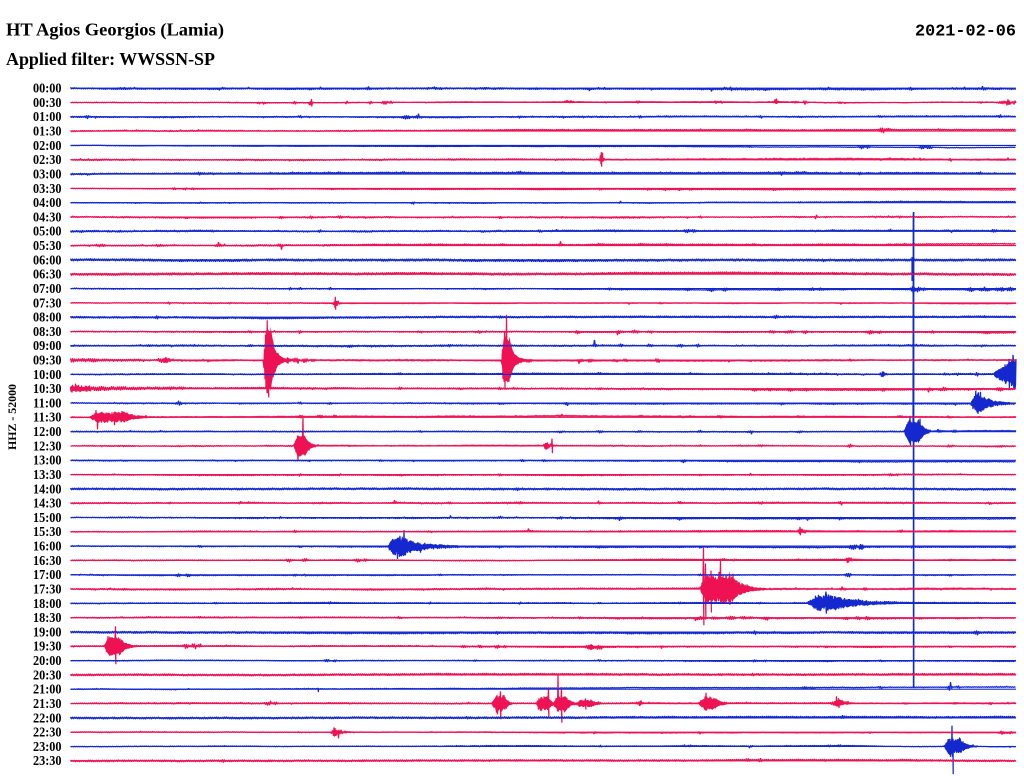 The width and height of the screenshot is (1024, 780). I want to click on svg-text: 18:30, so click(47, 618).